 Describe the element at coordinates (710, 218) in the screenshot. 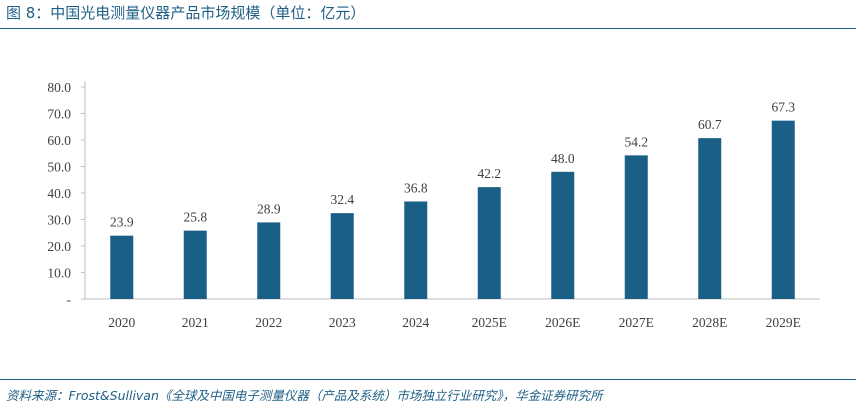

I see `bar-2028E` at that location.